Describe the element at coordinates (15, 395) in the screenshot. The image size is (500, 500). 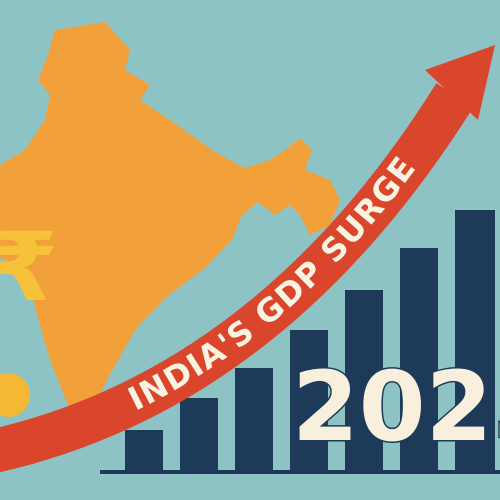
I see `coin` at that location.